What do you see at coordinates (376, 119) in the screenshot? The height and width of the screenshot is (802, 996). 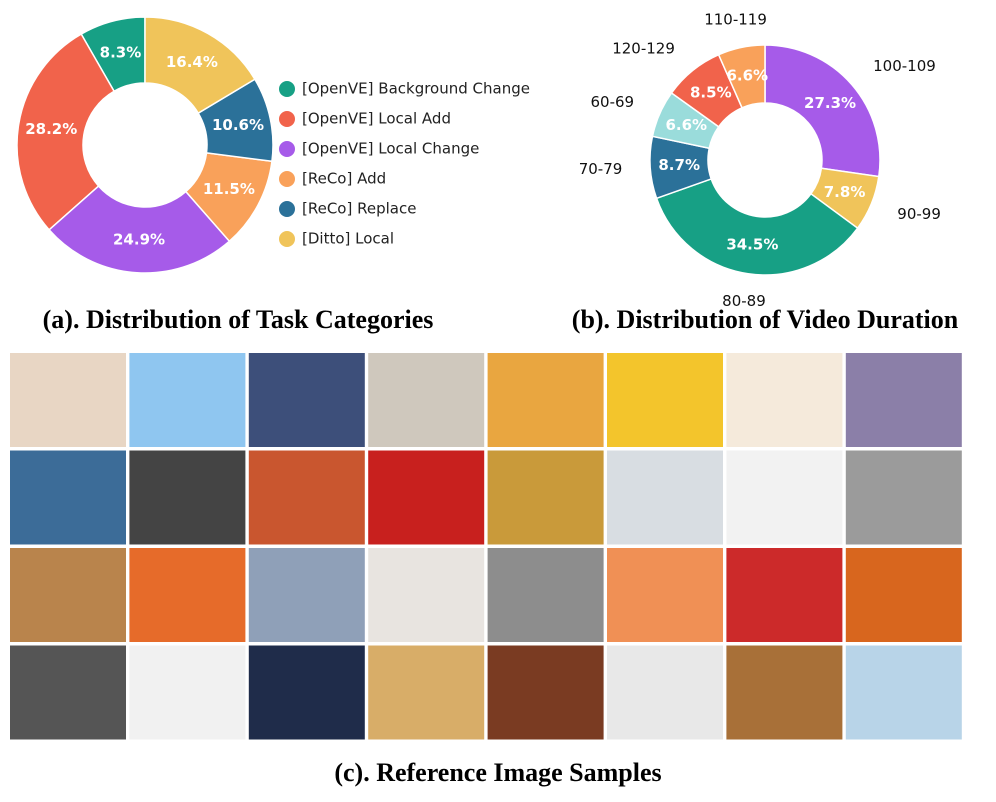 I see `legend-label: [OpenVE] Local Add` at bounding box center [376, 119].